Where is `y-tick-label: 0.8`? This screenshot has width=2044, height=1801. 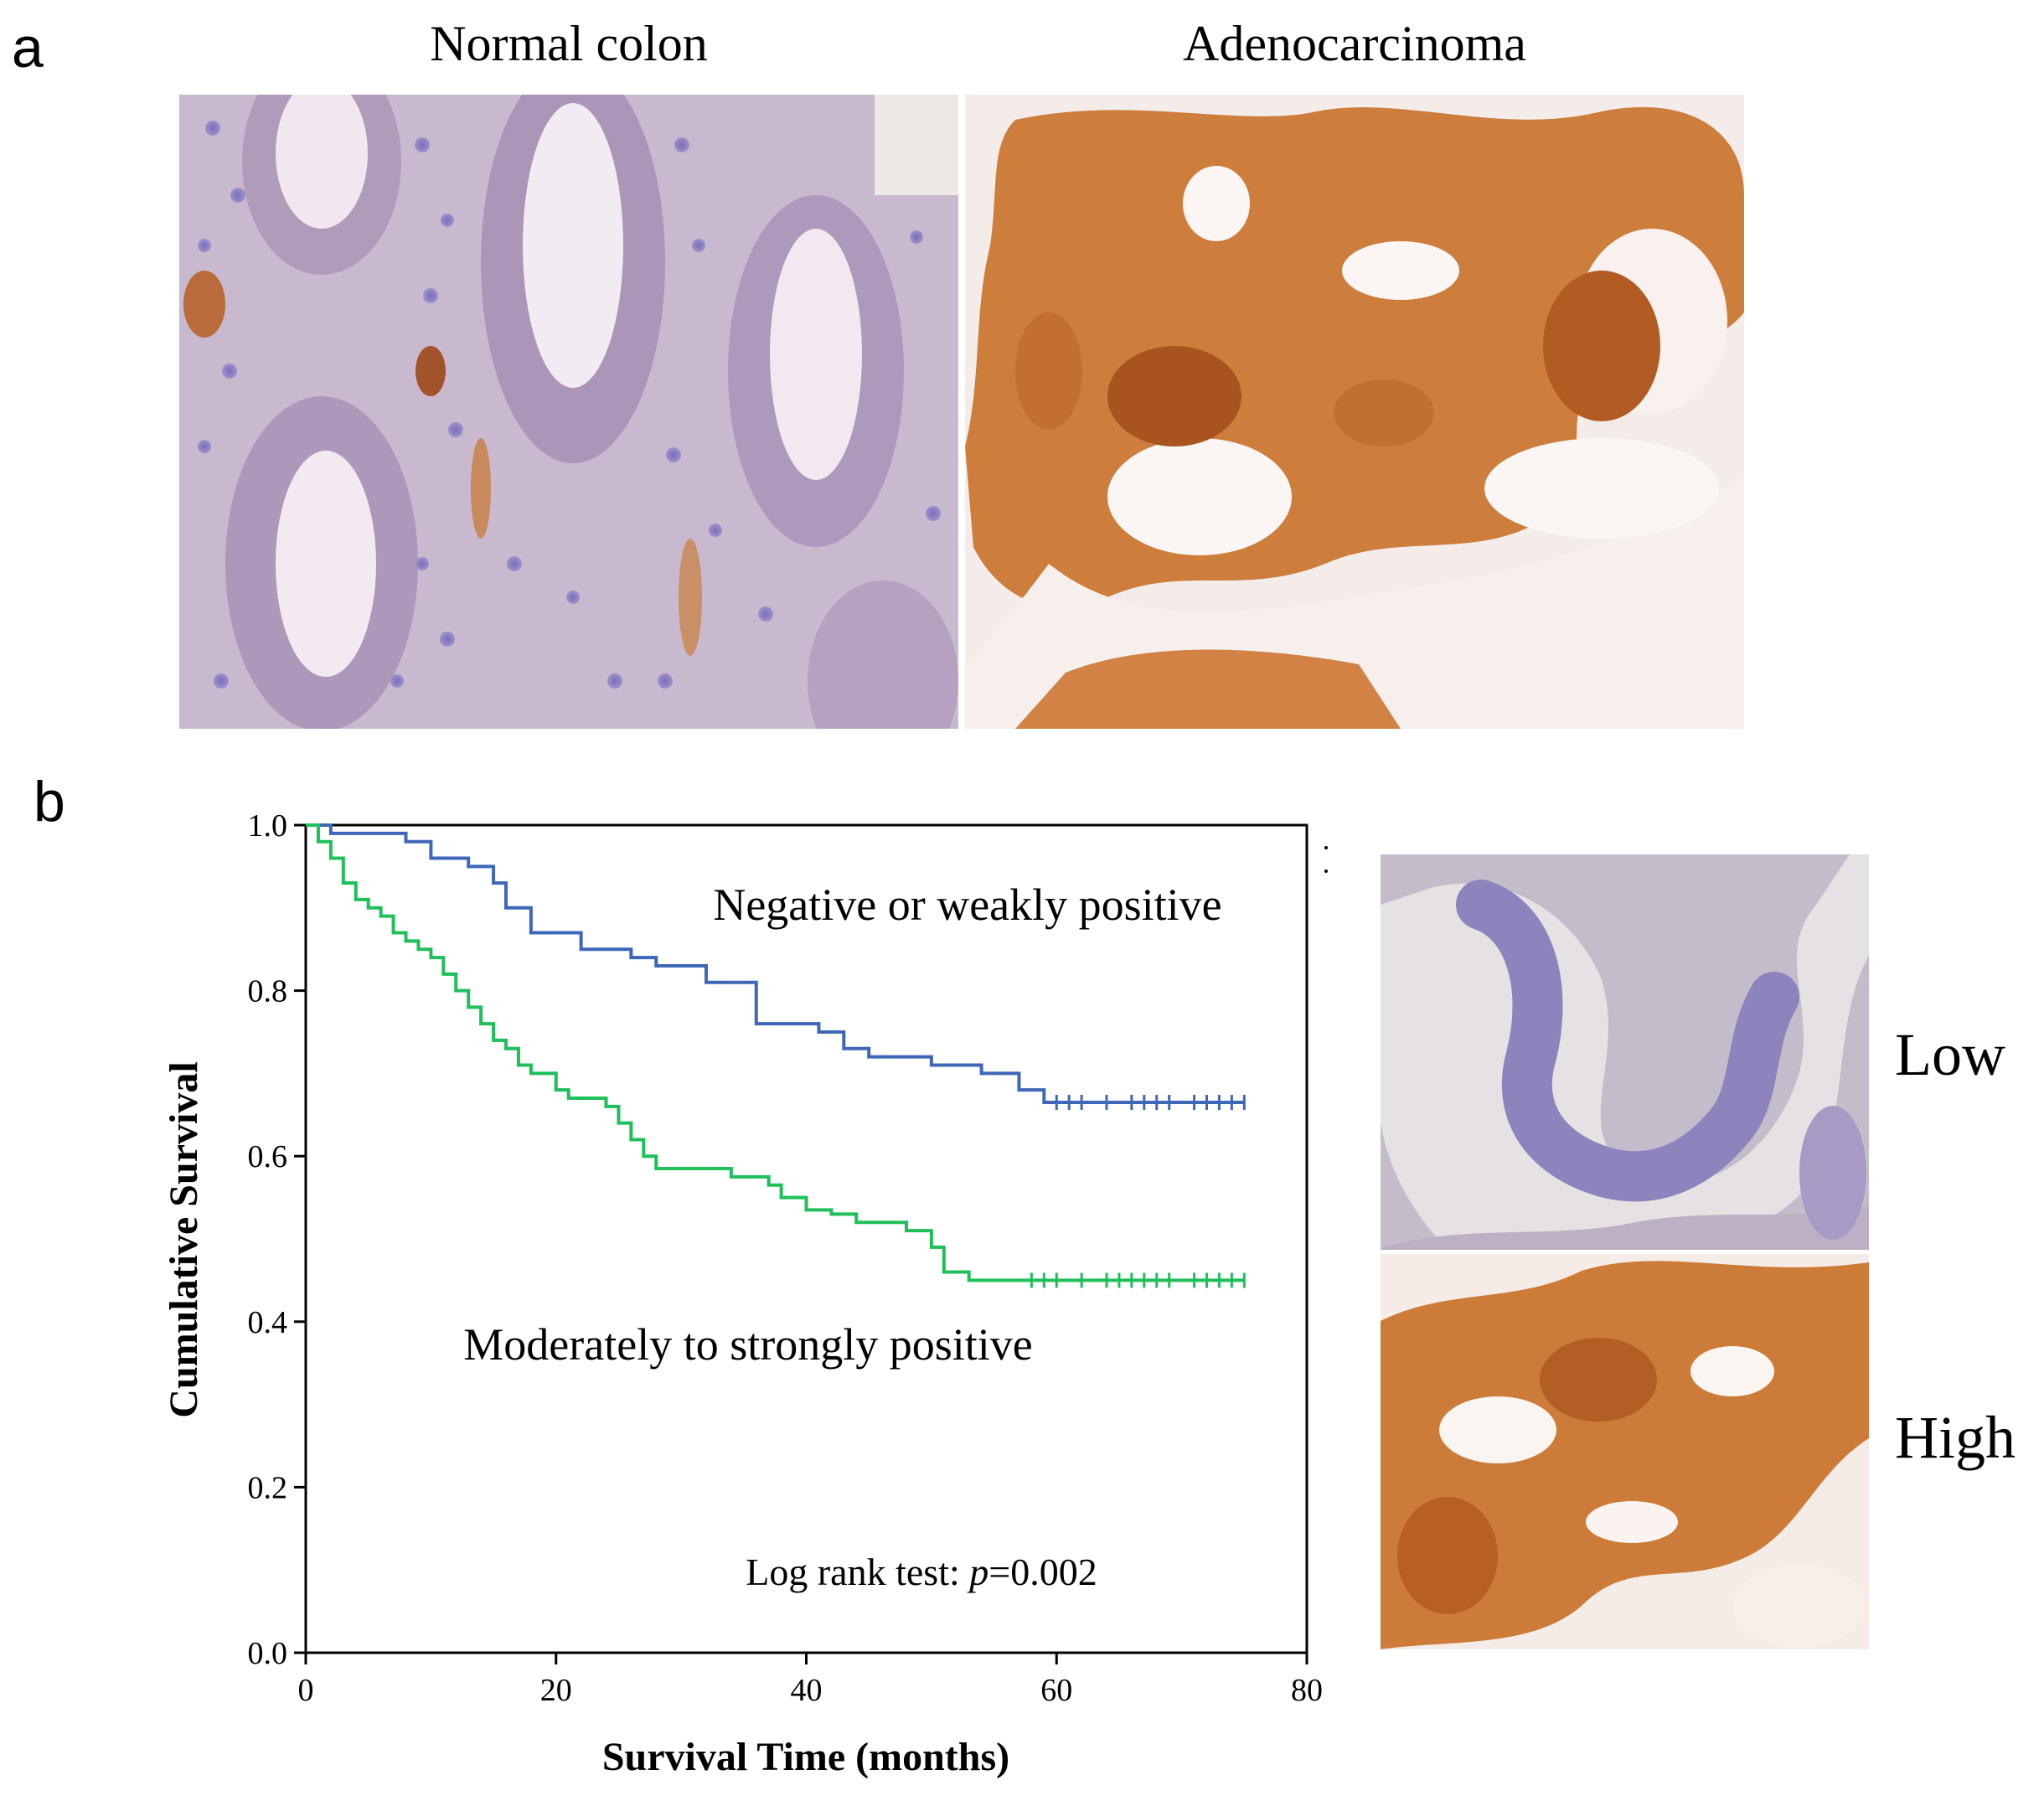 y-tick-label: 0.8 is located at coordinates (268, 992).